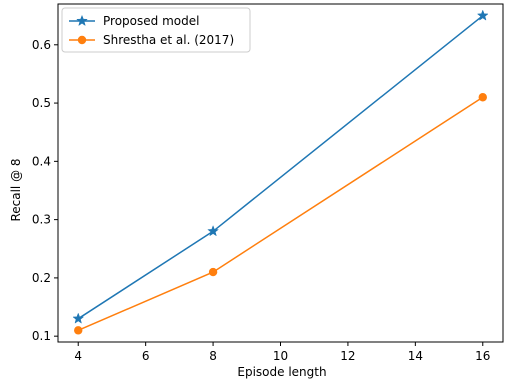 The width and height of the screenshot is (505, 382). Describe the element at coordinates (281, 372) in the screenshot. I see `x-axis-label: Episode length` at that location.